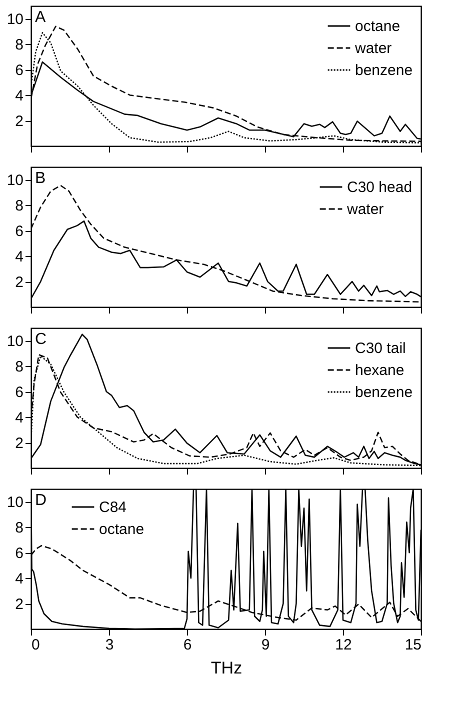 The height and width of the screenshot is (715, 454). I want to click on x-tick-label: 0, so click(36, 645).